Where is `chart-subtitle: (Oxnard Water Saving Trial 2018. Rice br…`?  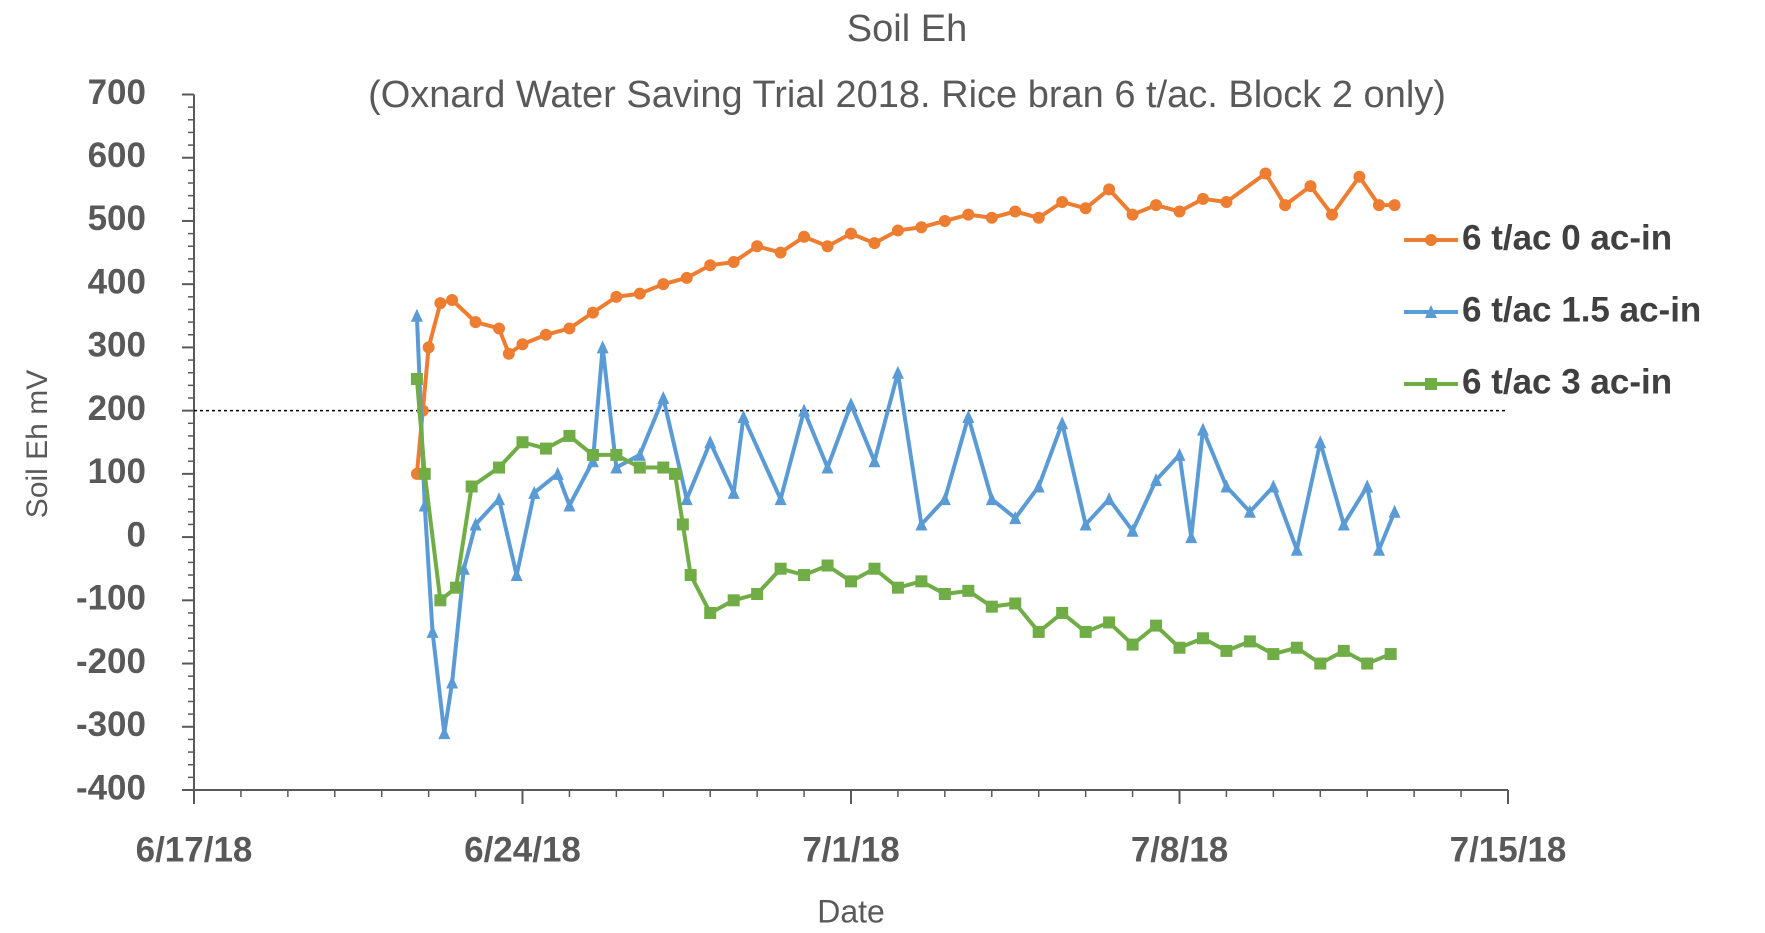
chart-subtitle: (Oxnard Water Saving Trial 2018. Rice br… is located at coordinates (907, 95).